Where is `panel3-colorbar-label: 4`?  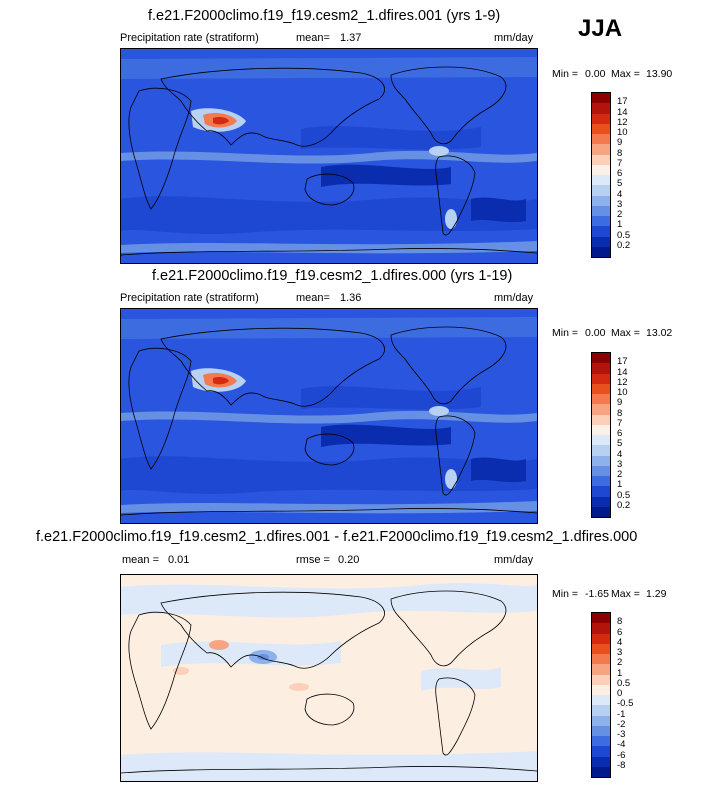 panel3-colorbar-label: 4 is located at coordinates (620, 642).